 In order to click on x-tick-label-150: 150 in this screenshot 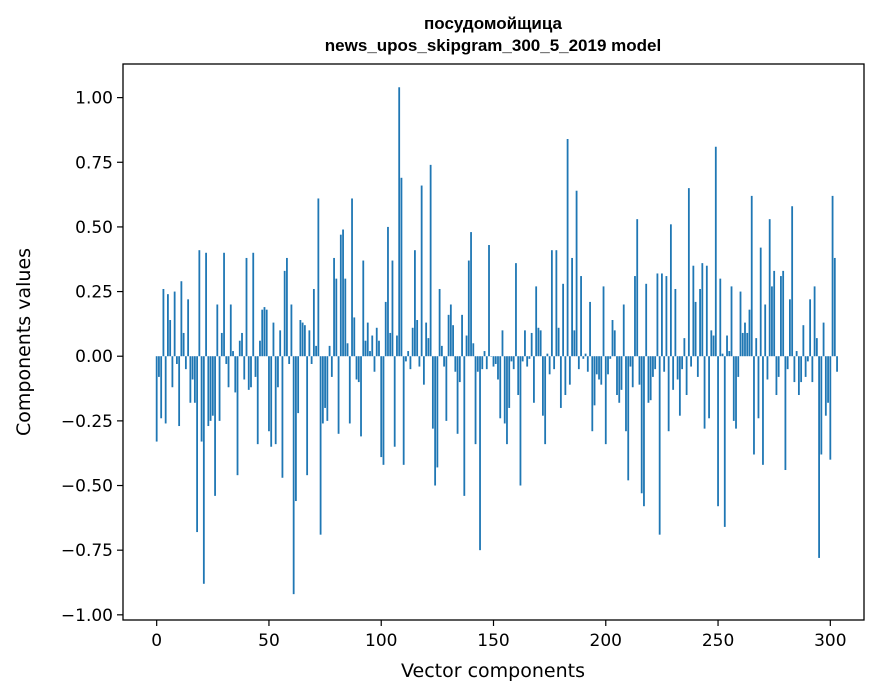, I will do `click(493, 641)`.